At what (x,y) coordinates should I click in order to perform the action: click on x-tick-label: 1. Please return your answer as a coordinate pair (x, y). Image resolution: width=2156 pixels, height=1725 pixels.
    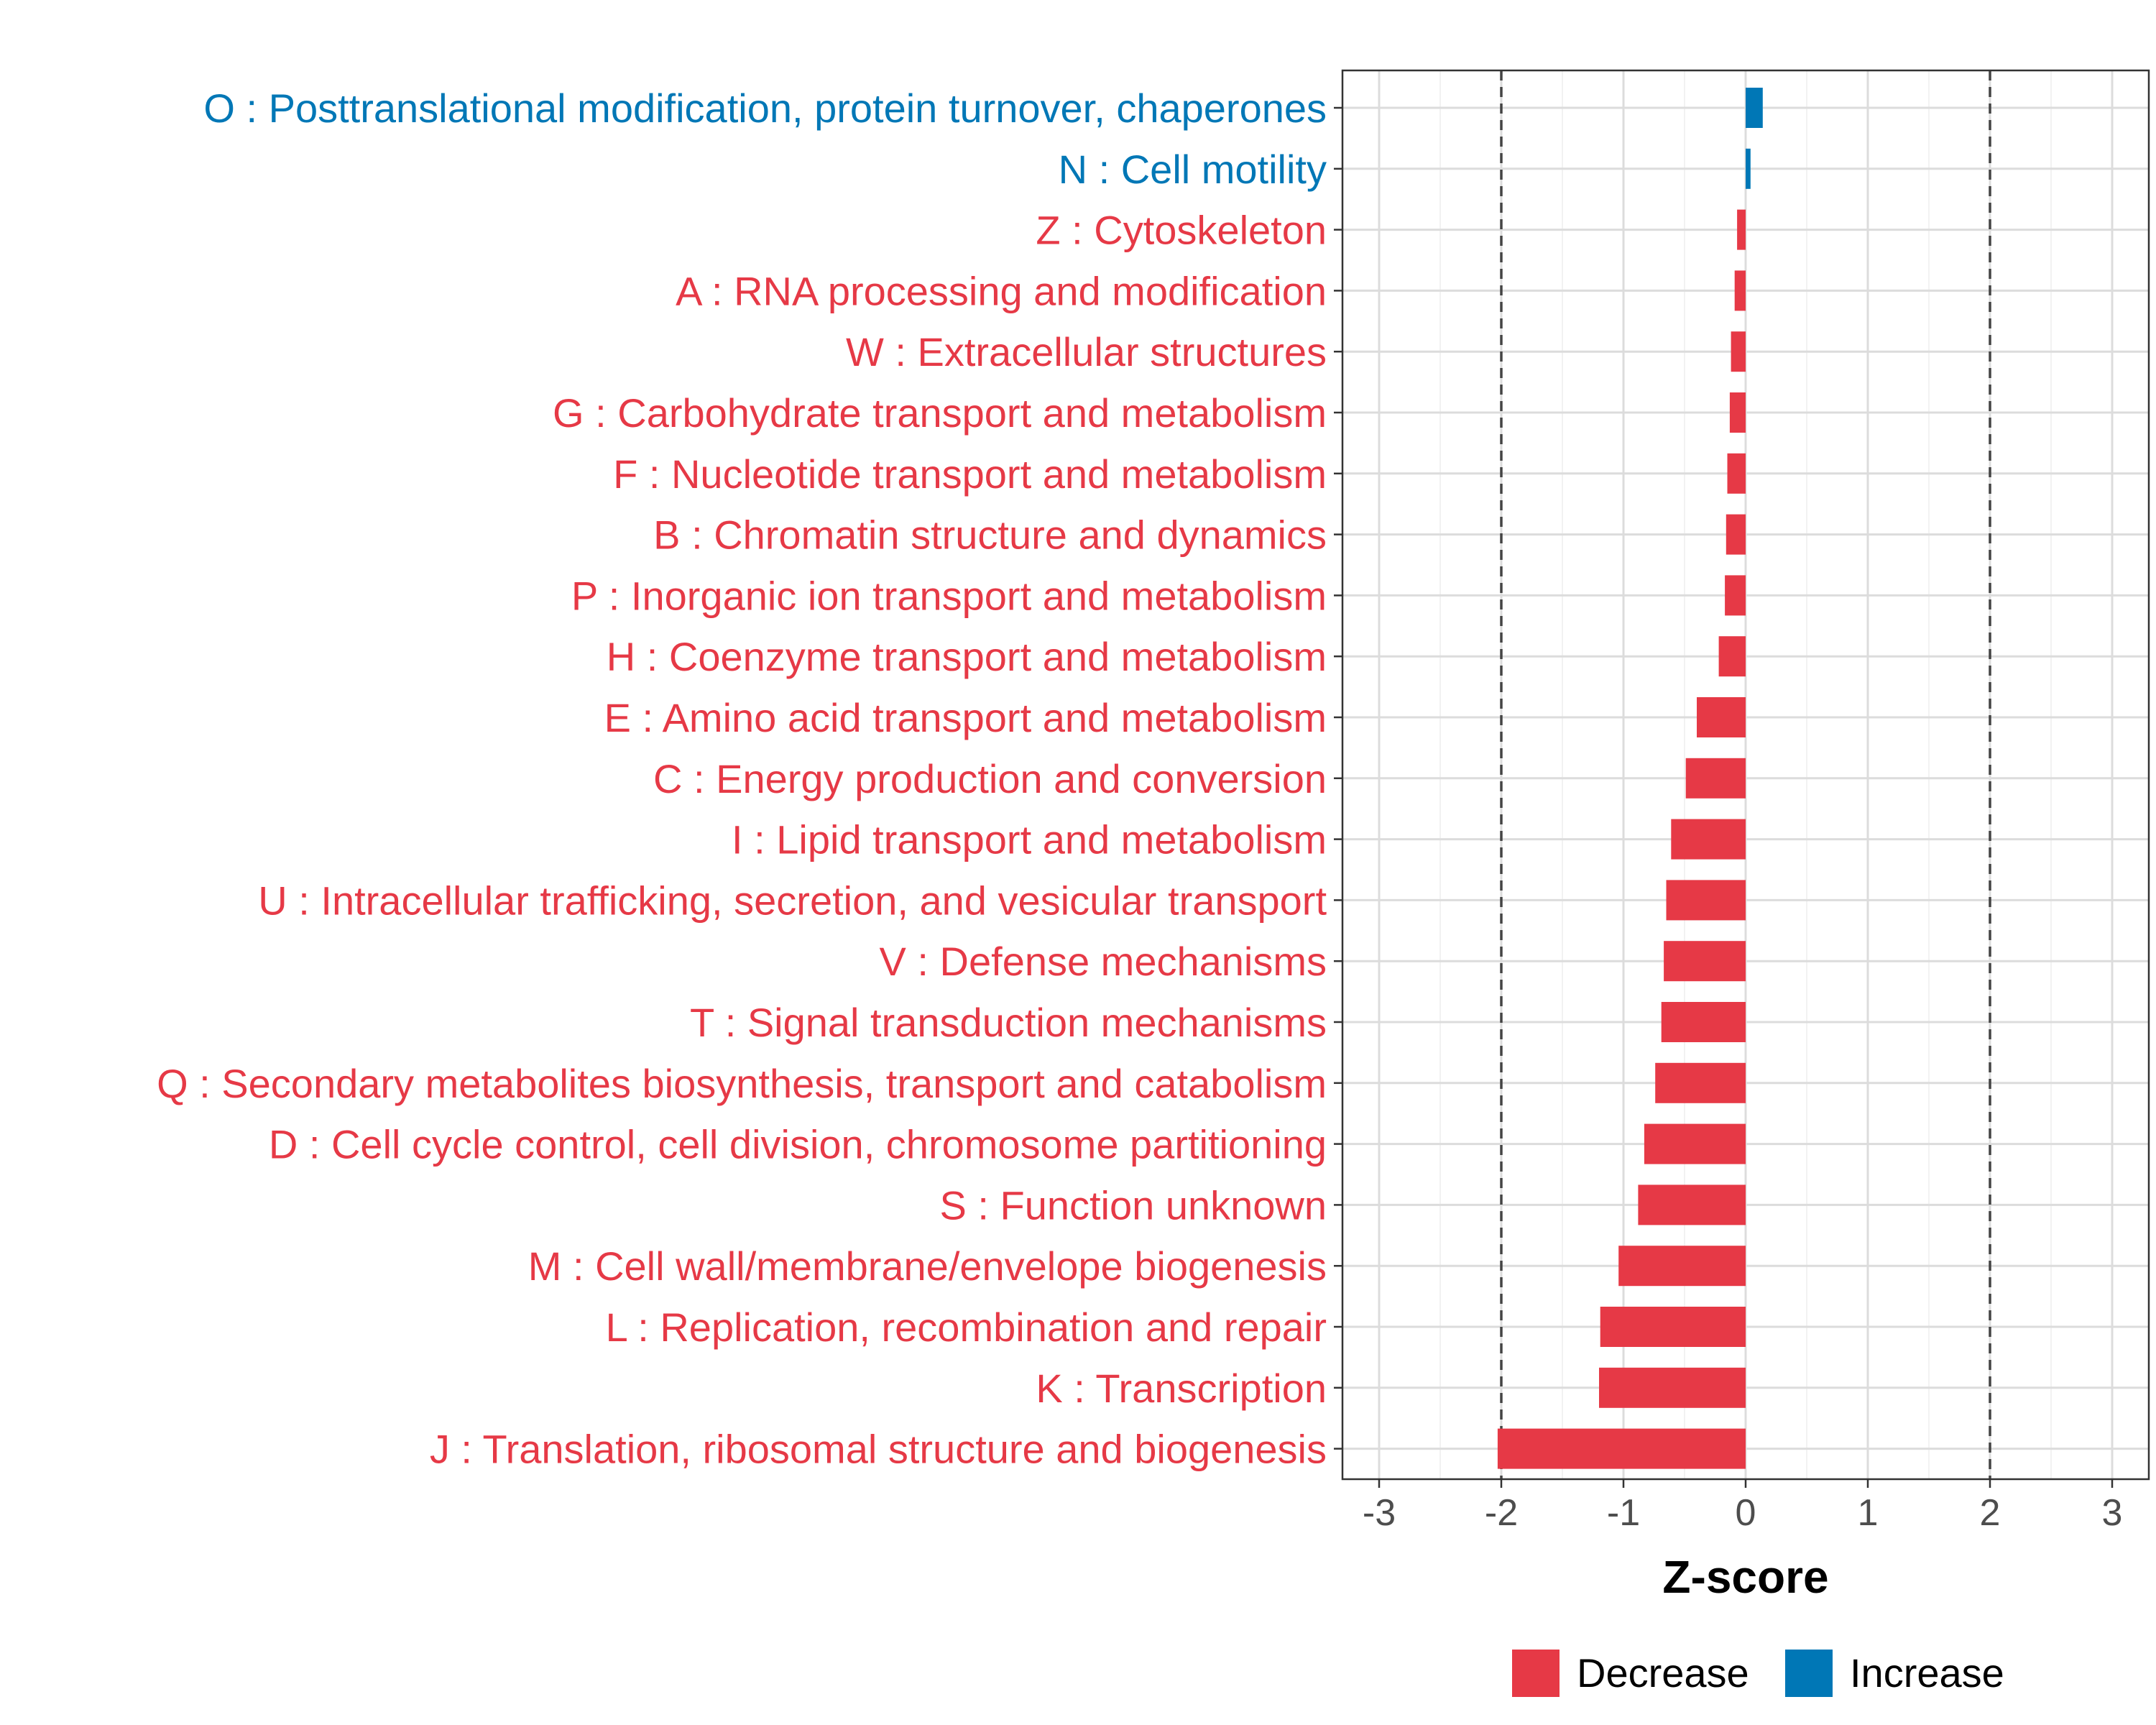
    Looking at the image, I should click on (1869, 1513).